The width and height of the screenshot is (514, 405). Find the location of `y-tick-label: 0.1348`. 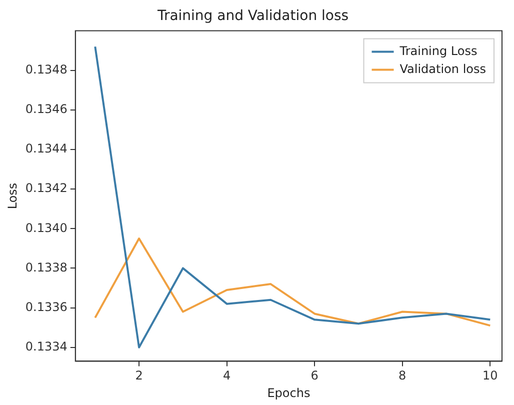

y-tick-label: 0.1348 is located at coordinates (46, 69).